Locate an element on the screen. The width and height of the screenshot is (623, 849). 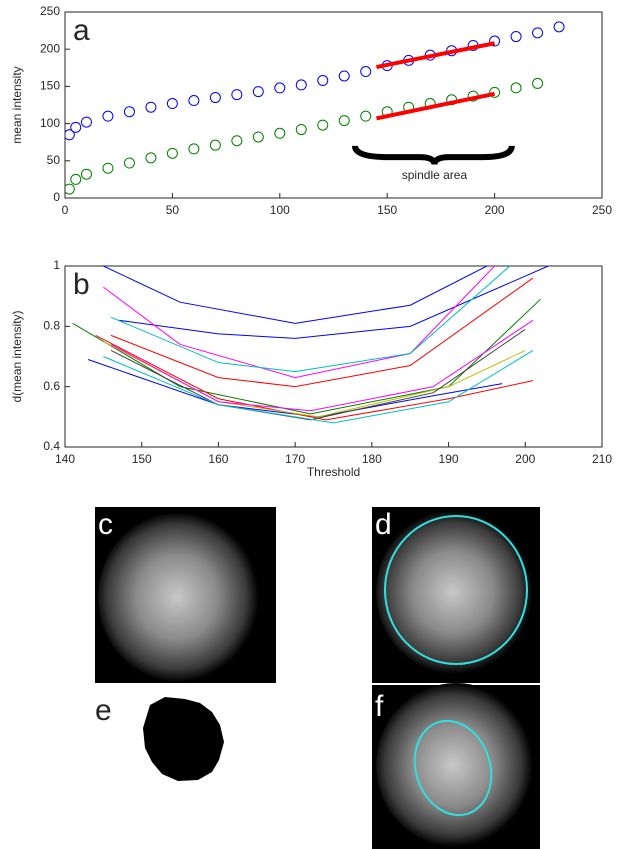
x-tick-label: 180 is located at coordinates (372, 459).